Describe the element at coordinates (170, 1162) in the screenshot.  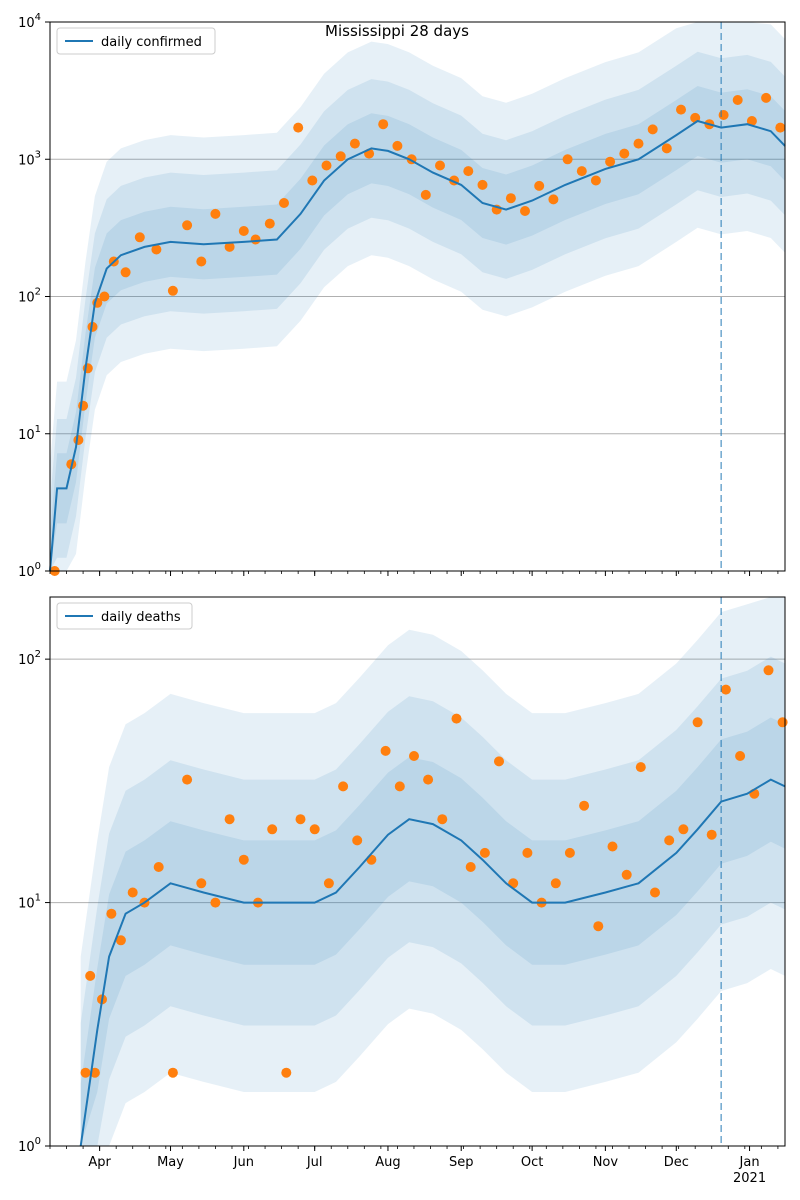
I see `x-tick-label: May` at that location.